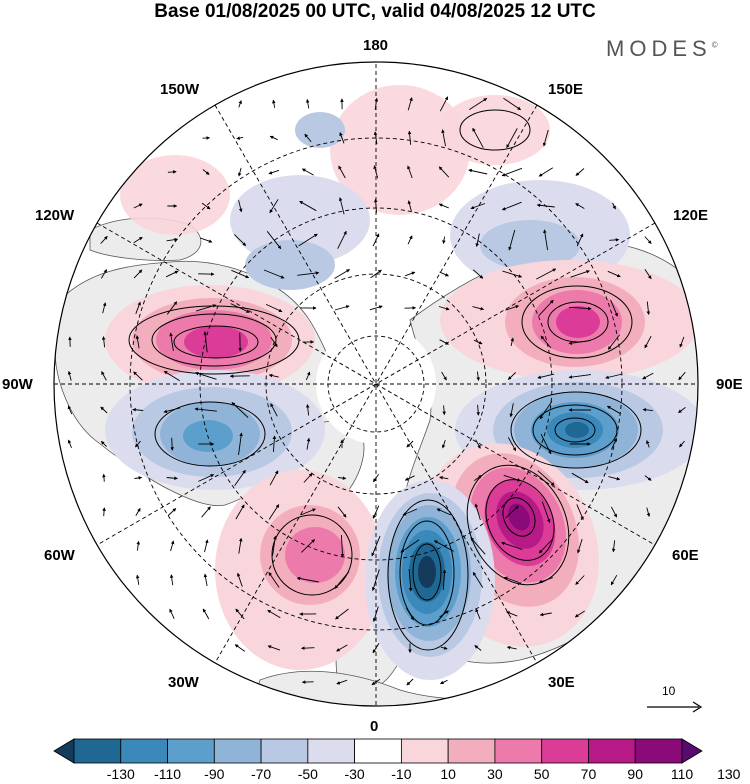 The height and width of the screenshot is (784, 750). I want to click on colorbar, so click(378, 751).